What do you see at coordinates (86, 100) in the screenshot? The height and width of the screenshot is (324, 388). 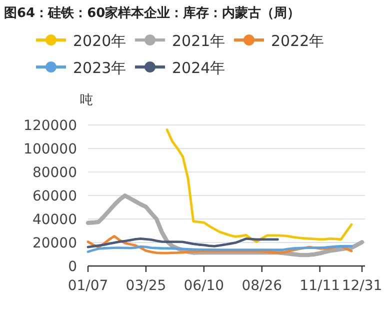 I see `y-axis-title: 吨` at bounding box center [86, 100].